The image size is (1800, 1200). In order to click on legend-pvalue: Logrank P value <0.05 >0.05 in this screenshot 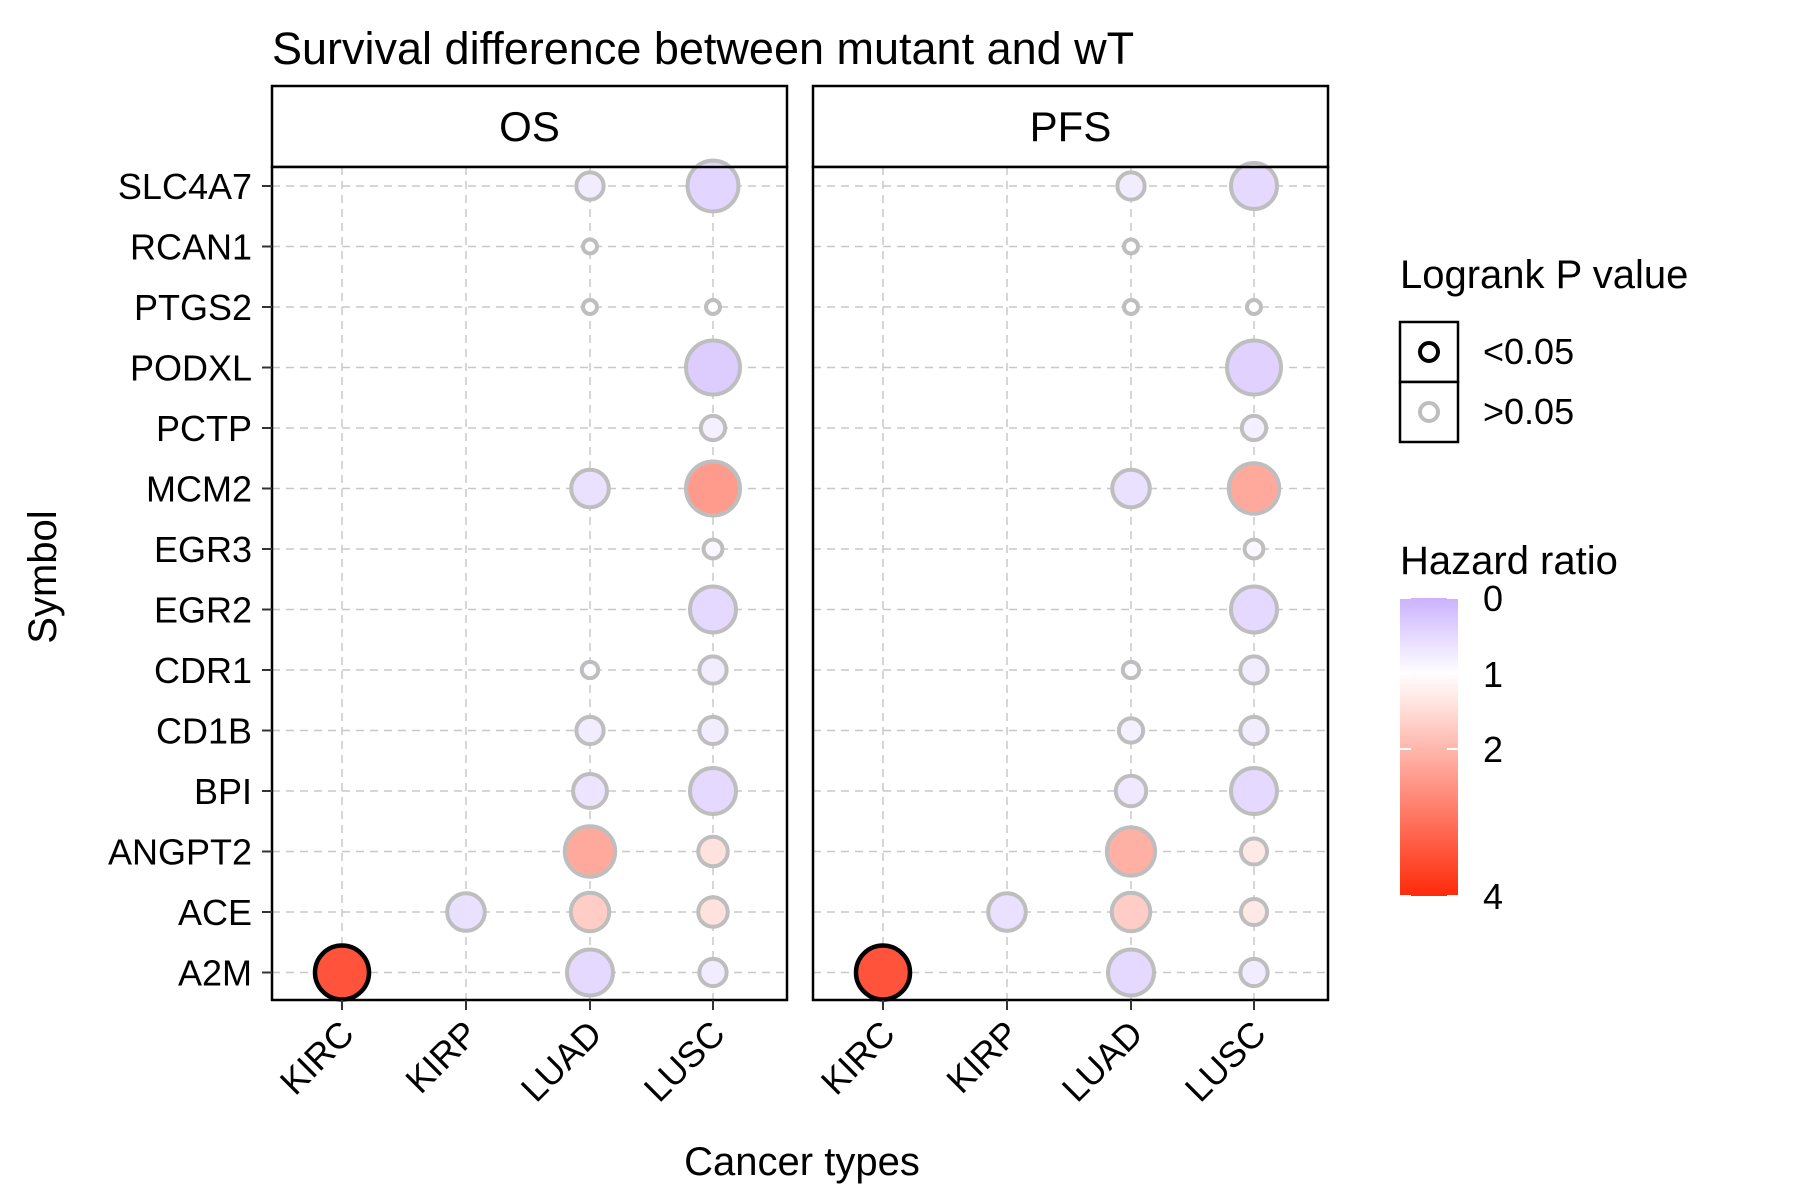, I will do `click(1543, 348)`.